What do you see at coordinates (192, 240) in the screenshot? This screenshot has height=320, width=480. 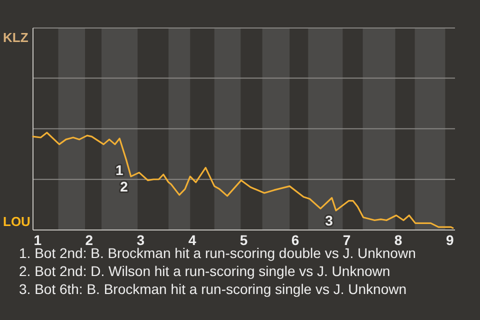 I see `x-tick-label: 4` at bounding box center [192, 240].